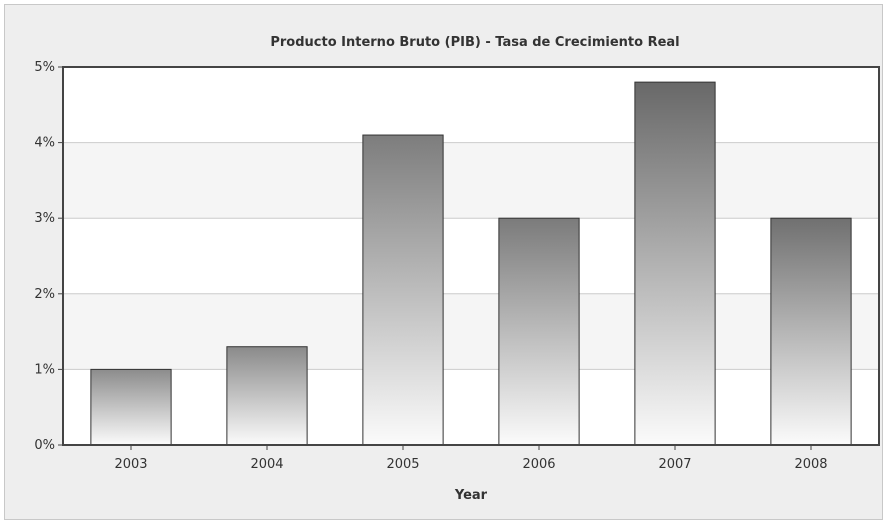  What do you see at coordinates (470, 464) in the screenshot?
I see `x-tick-labels: 2003 2004 2005 2006 2007 2008` at bounding box center [470, 464].